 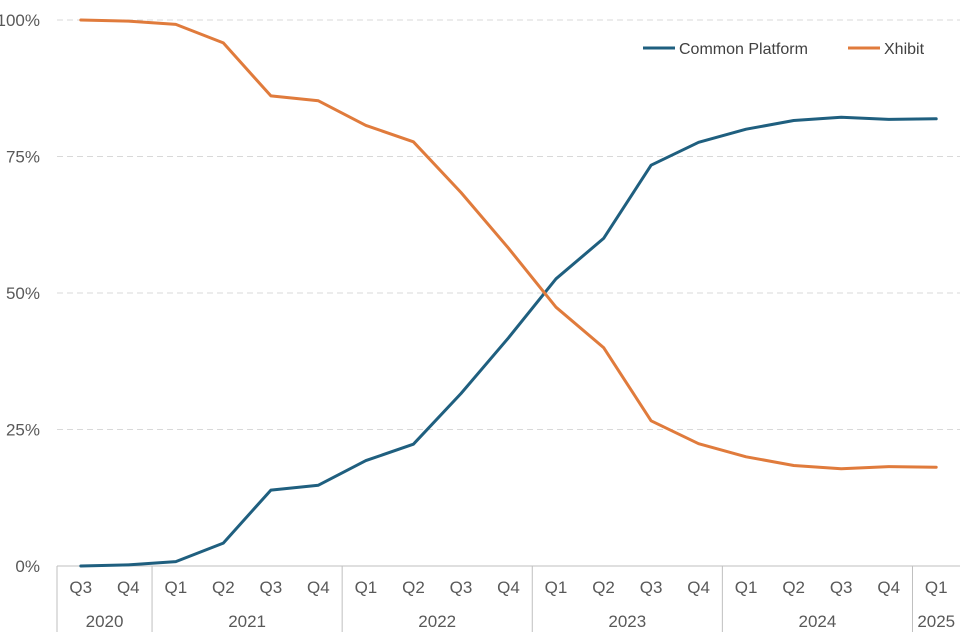 What do you see at coordinates (904, 49) in the screenshot?
I see `legend-label: Xhibit` at bounding box center [904, 49].